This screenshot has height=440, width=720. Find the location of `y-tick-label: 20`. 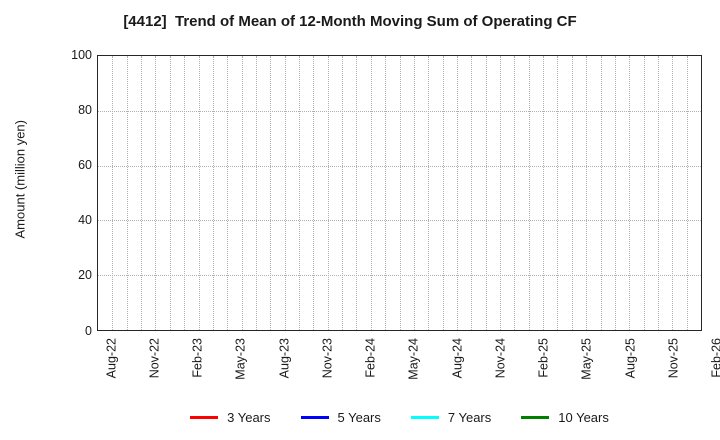

y-tick-label: 20 is located at coordinates (85, 275).